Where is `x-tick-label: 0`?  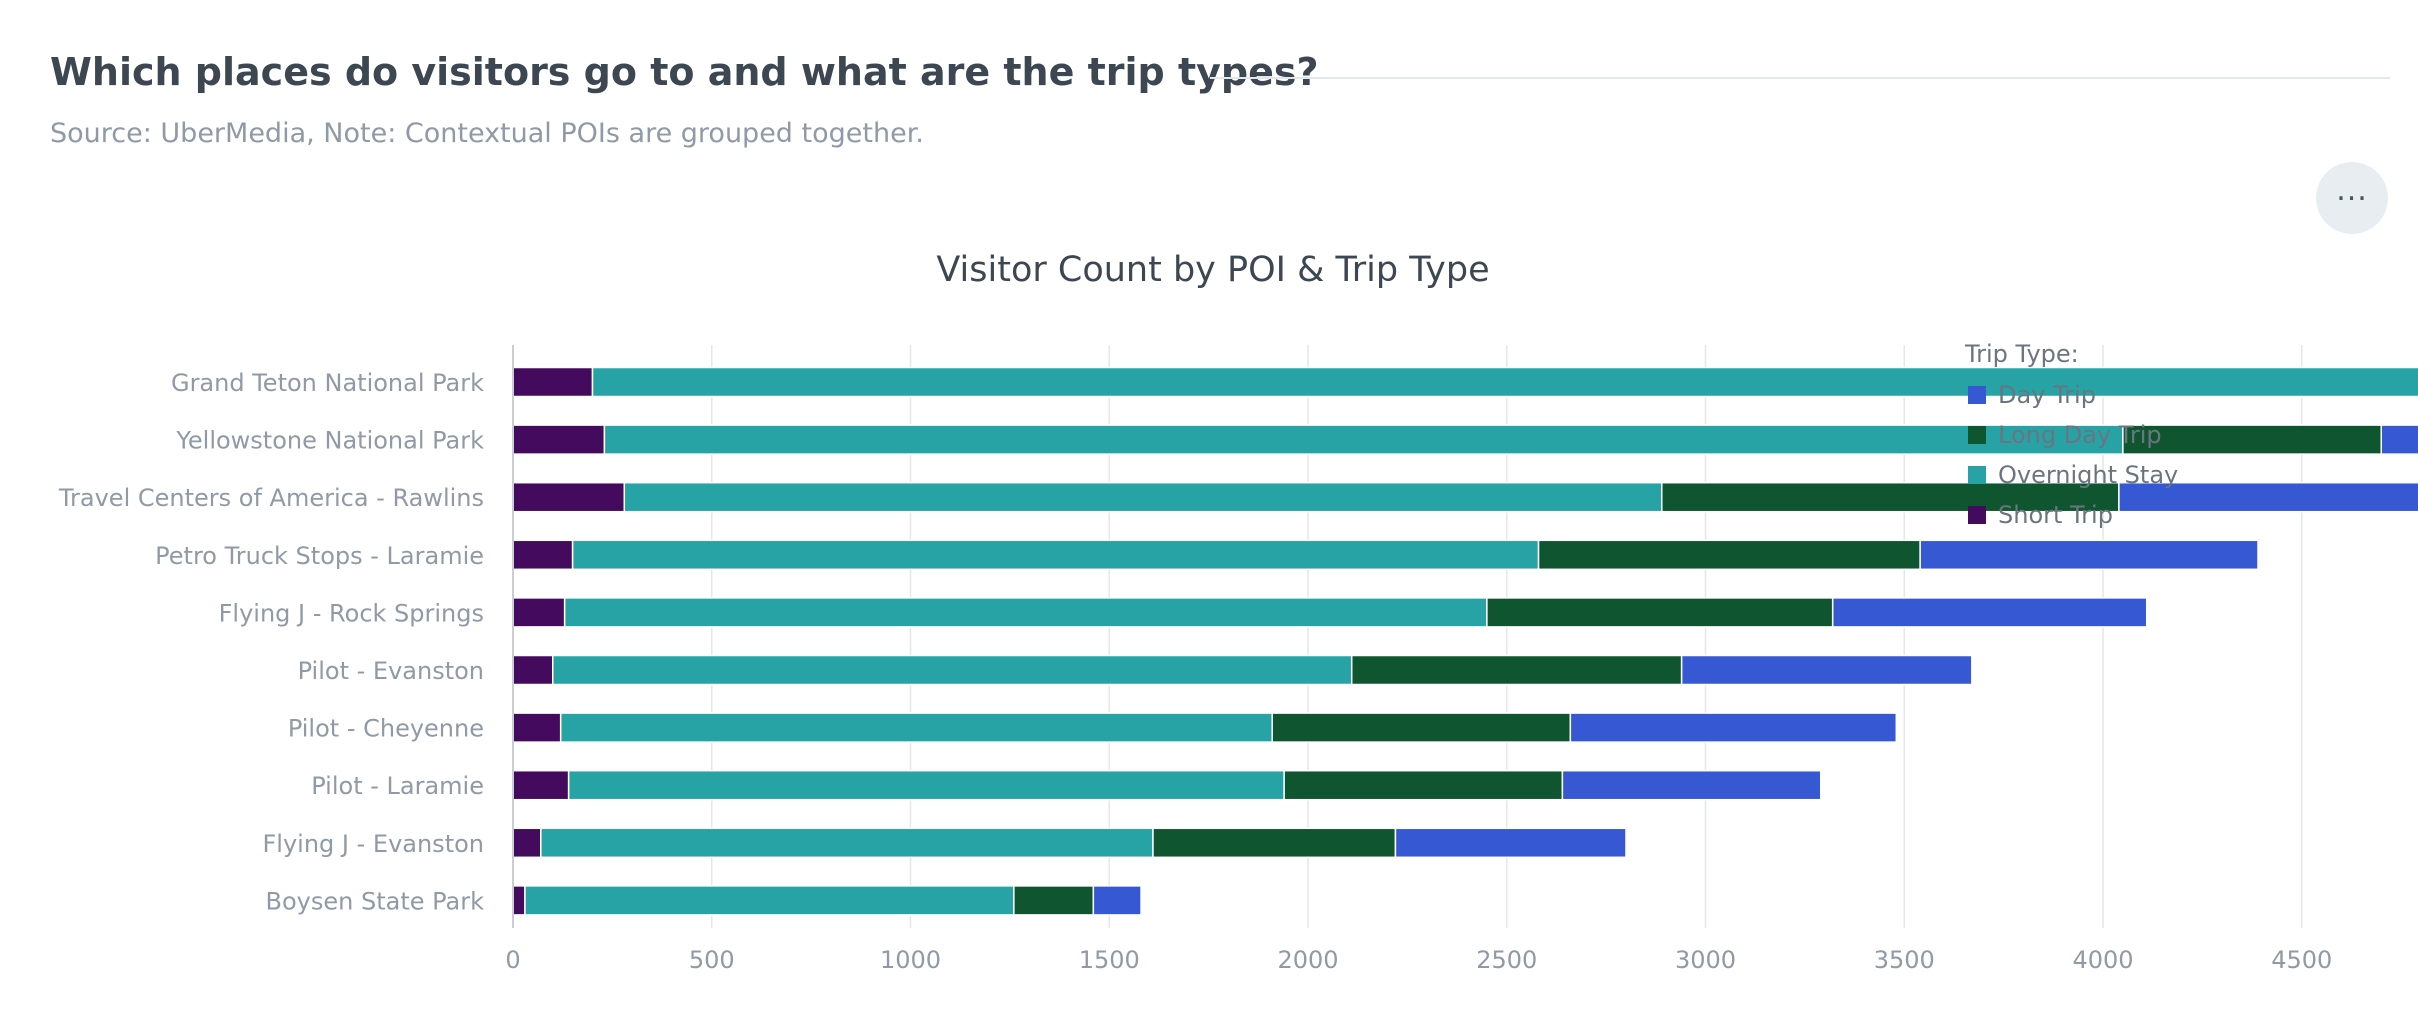 x-tick-label: 0 is located at coordinates (512, 960).